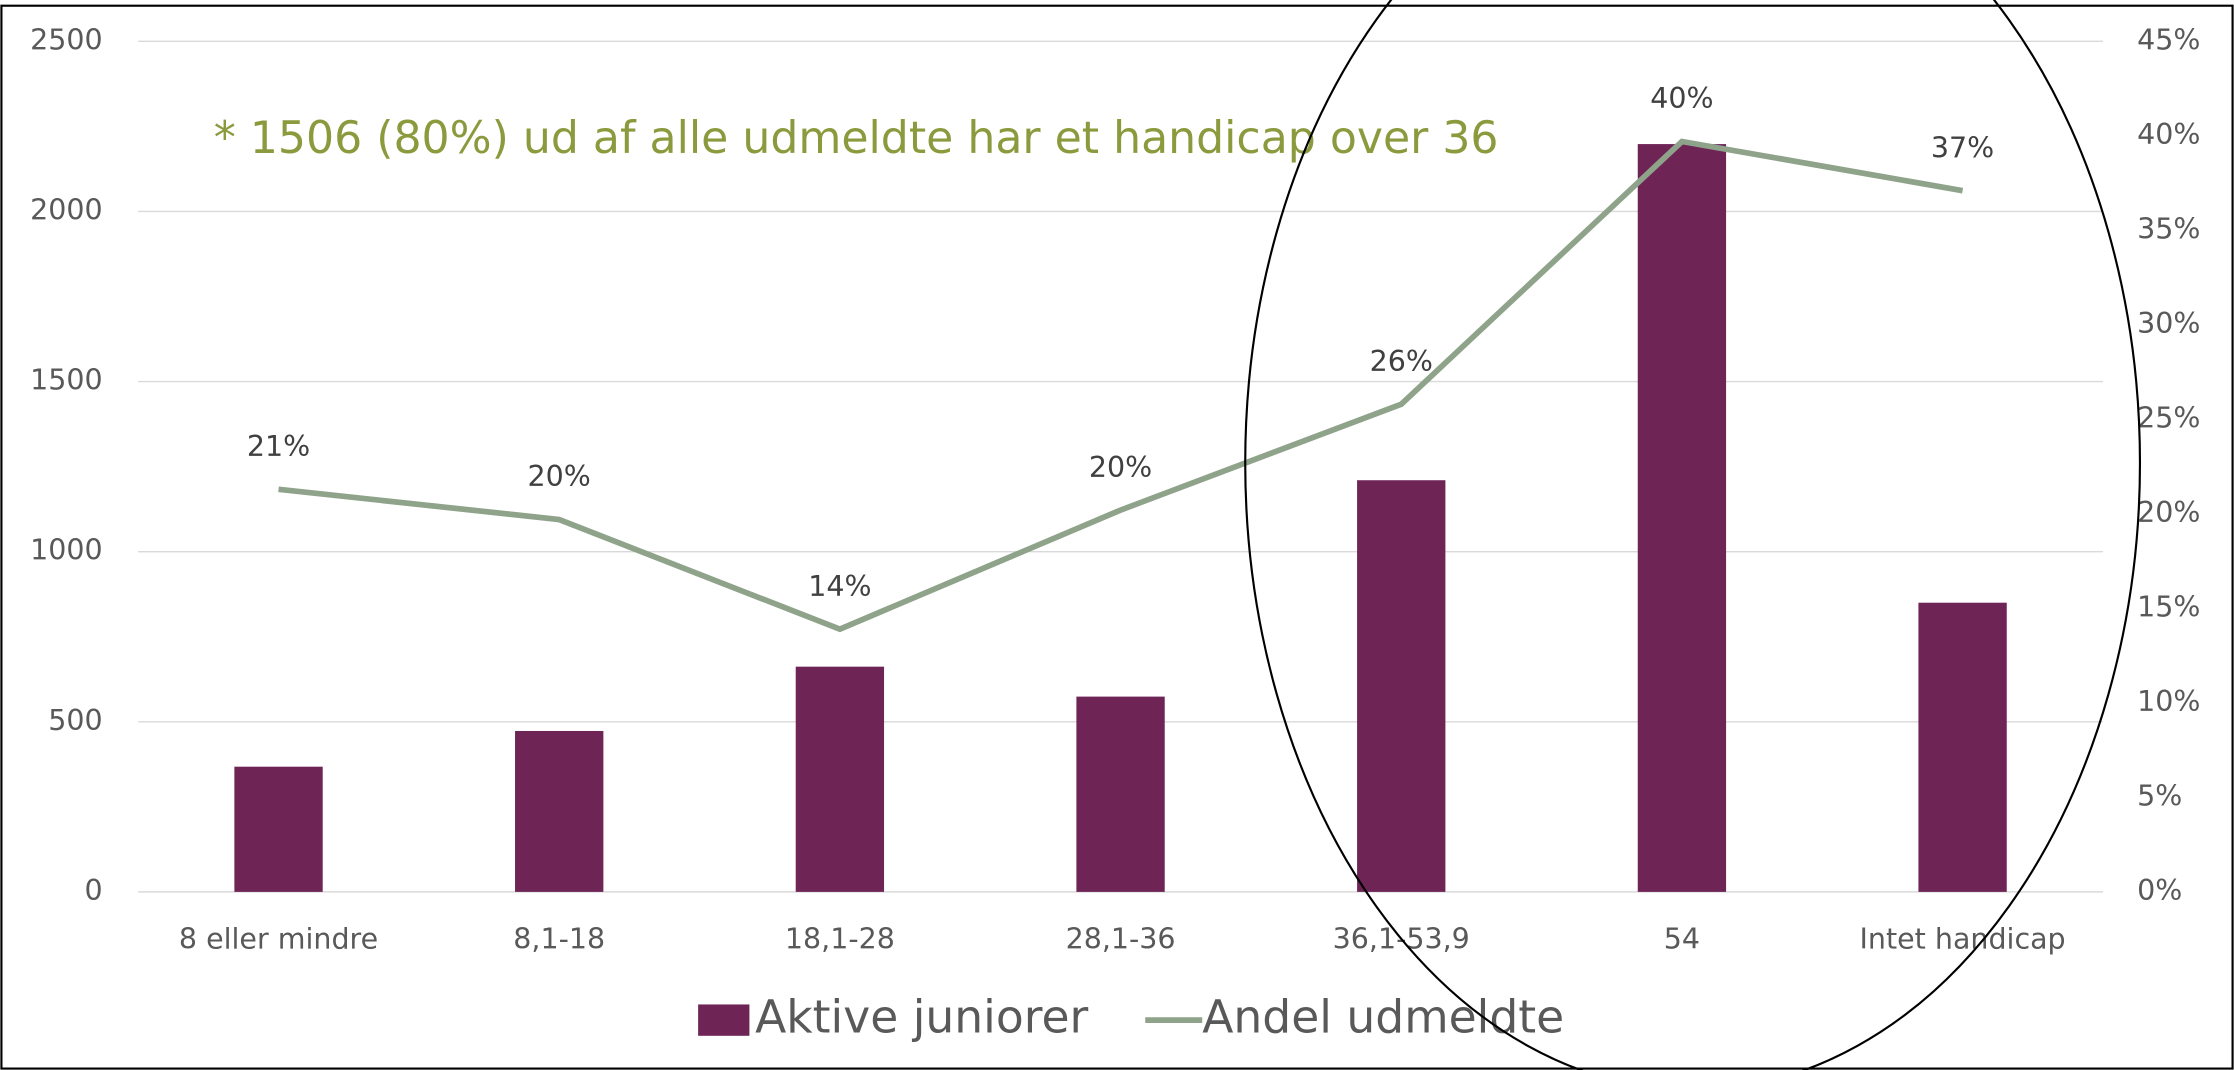 This screenshot has width=2234, height=1070. What do you see at coordinates (559, 938) in the screenshot?
I see `x-tick-label: 8,1-18` at bounding box center [559, 938].